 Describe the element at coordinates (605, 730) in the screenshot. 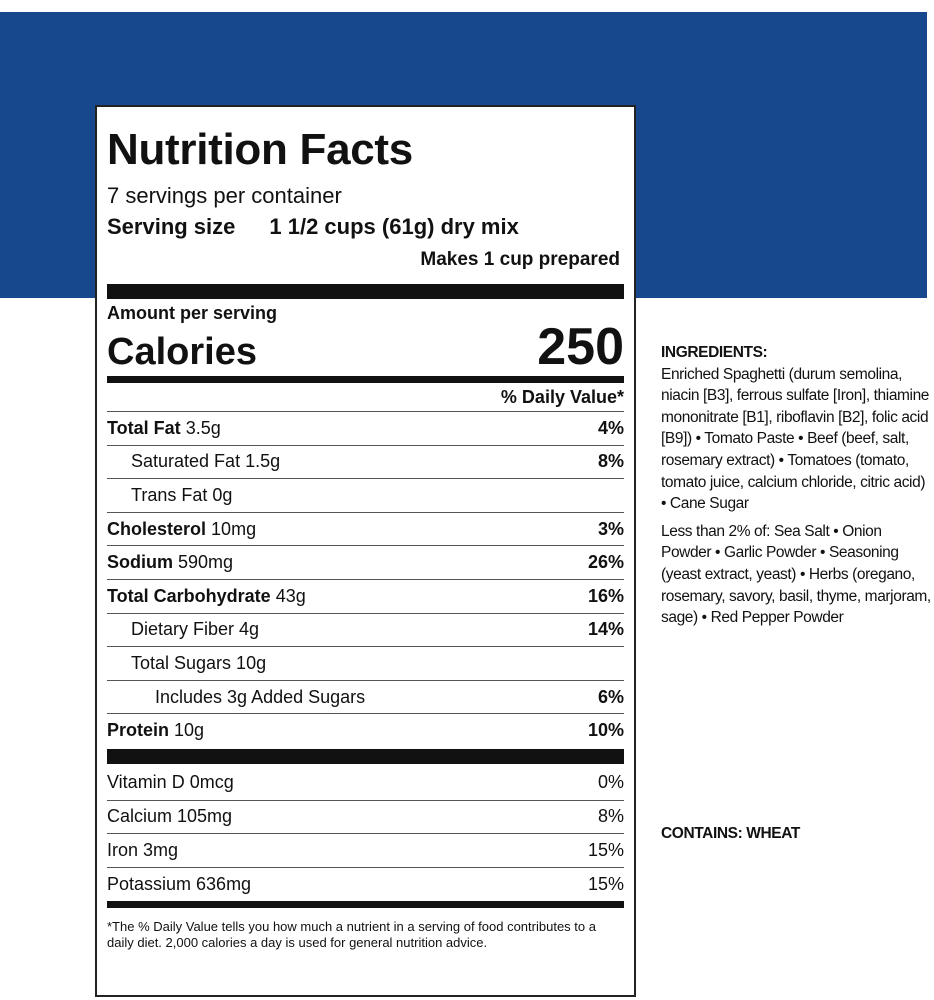

I see `daily-value-percent: 10%` at that location.